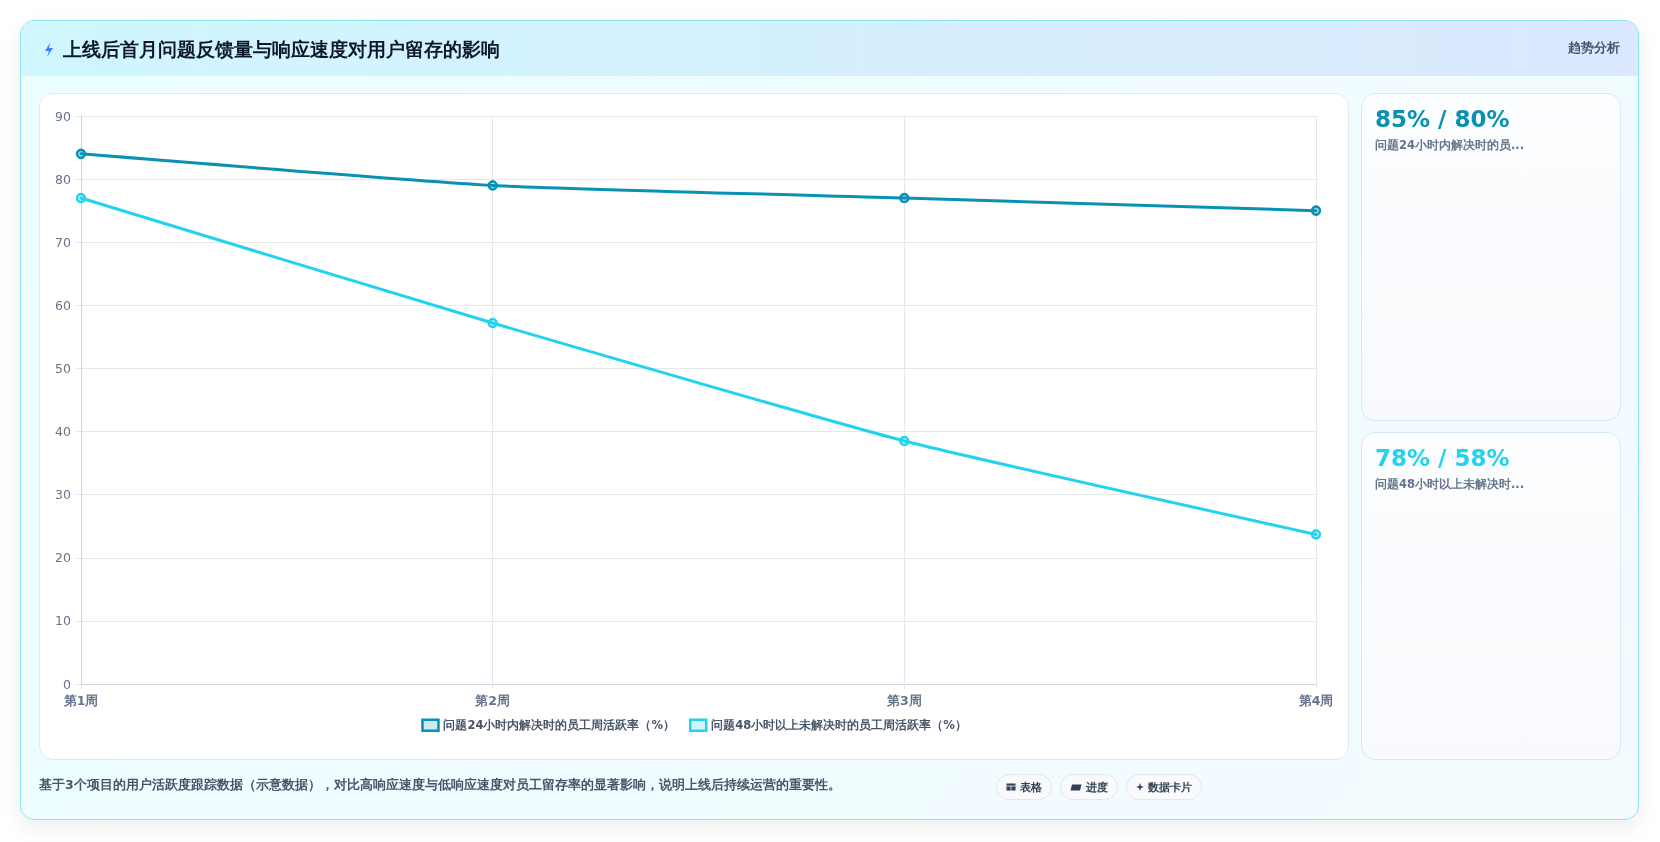 This screenshot has width=1660, height=842. Describe the element at coordinates (1442, 458) in the screenshot. I see `text: 78% / 58%` at that location.